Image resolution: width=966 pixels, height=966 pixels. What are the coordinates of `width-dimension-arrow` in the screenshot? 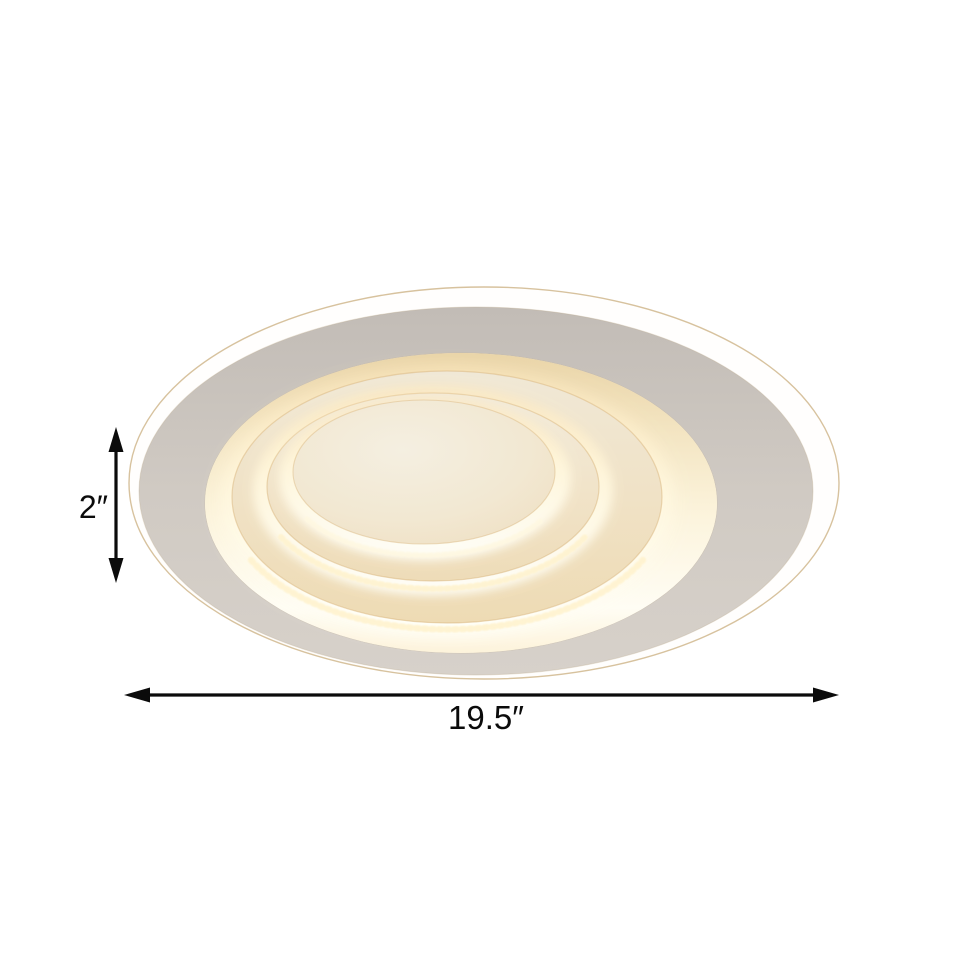 It's located at (481, 695).